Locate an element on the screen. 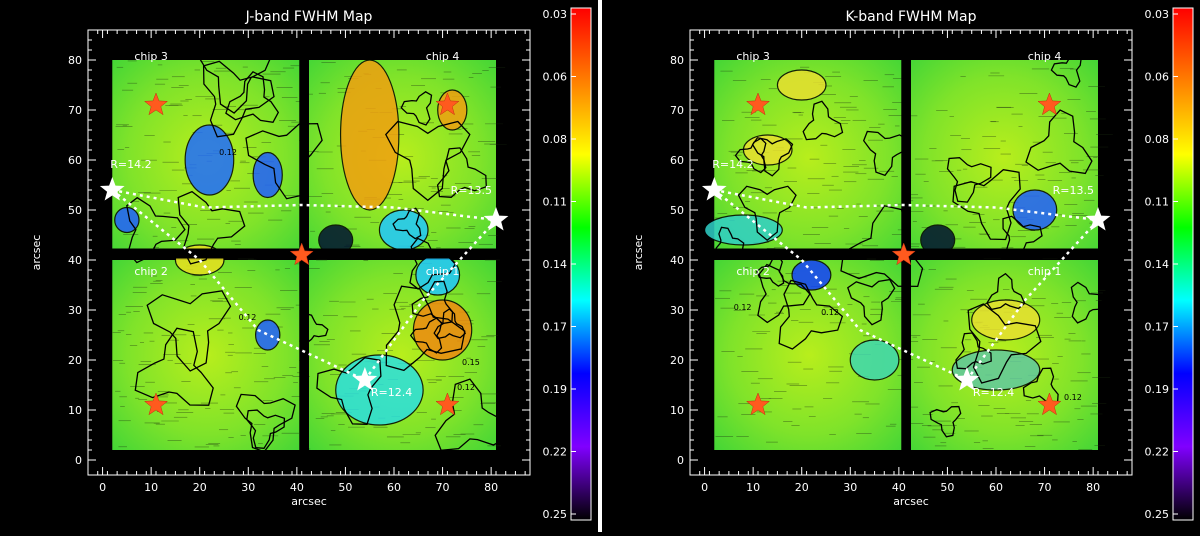 This screenshot has width=1200, height=536. chip-label: chip 1 is located at coordinates (1045, 271).